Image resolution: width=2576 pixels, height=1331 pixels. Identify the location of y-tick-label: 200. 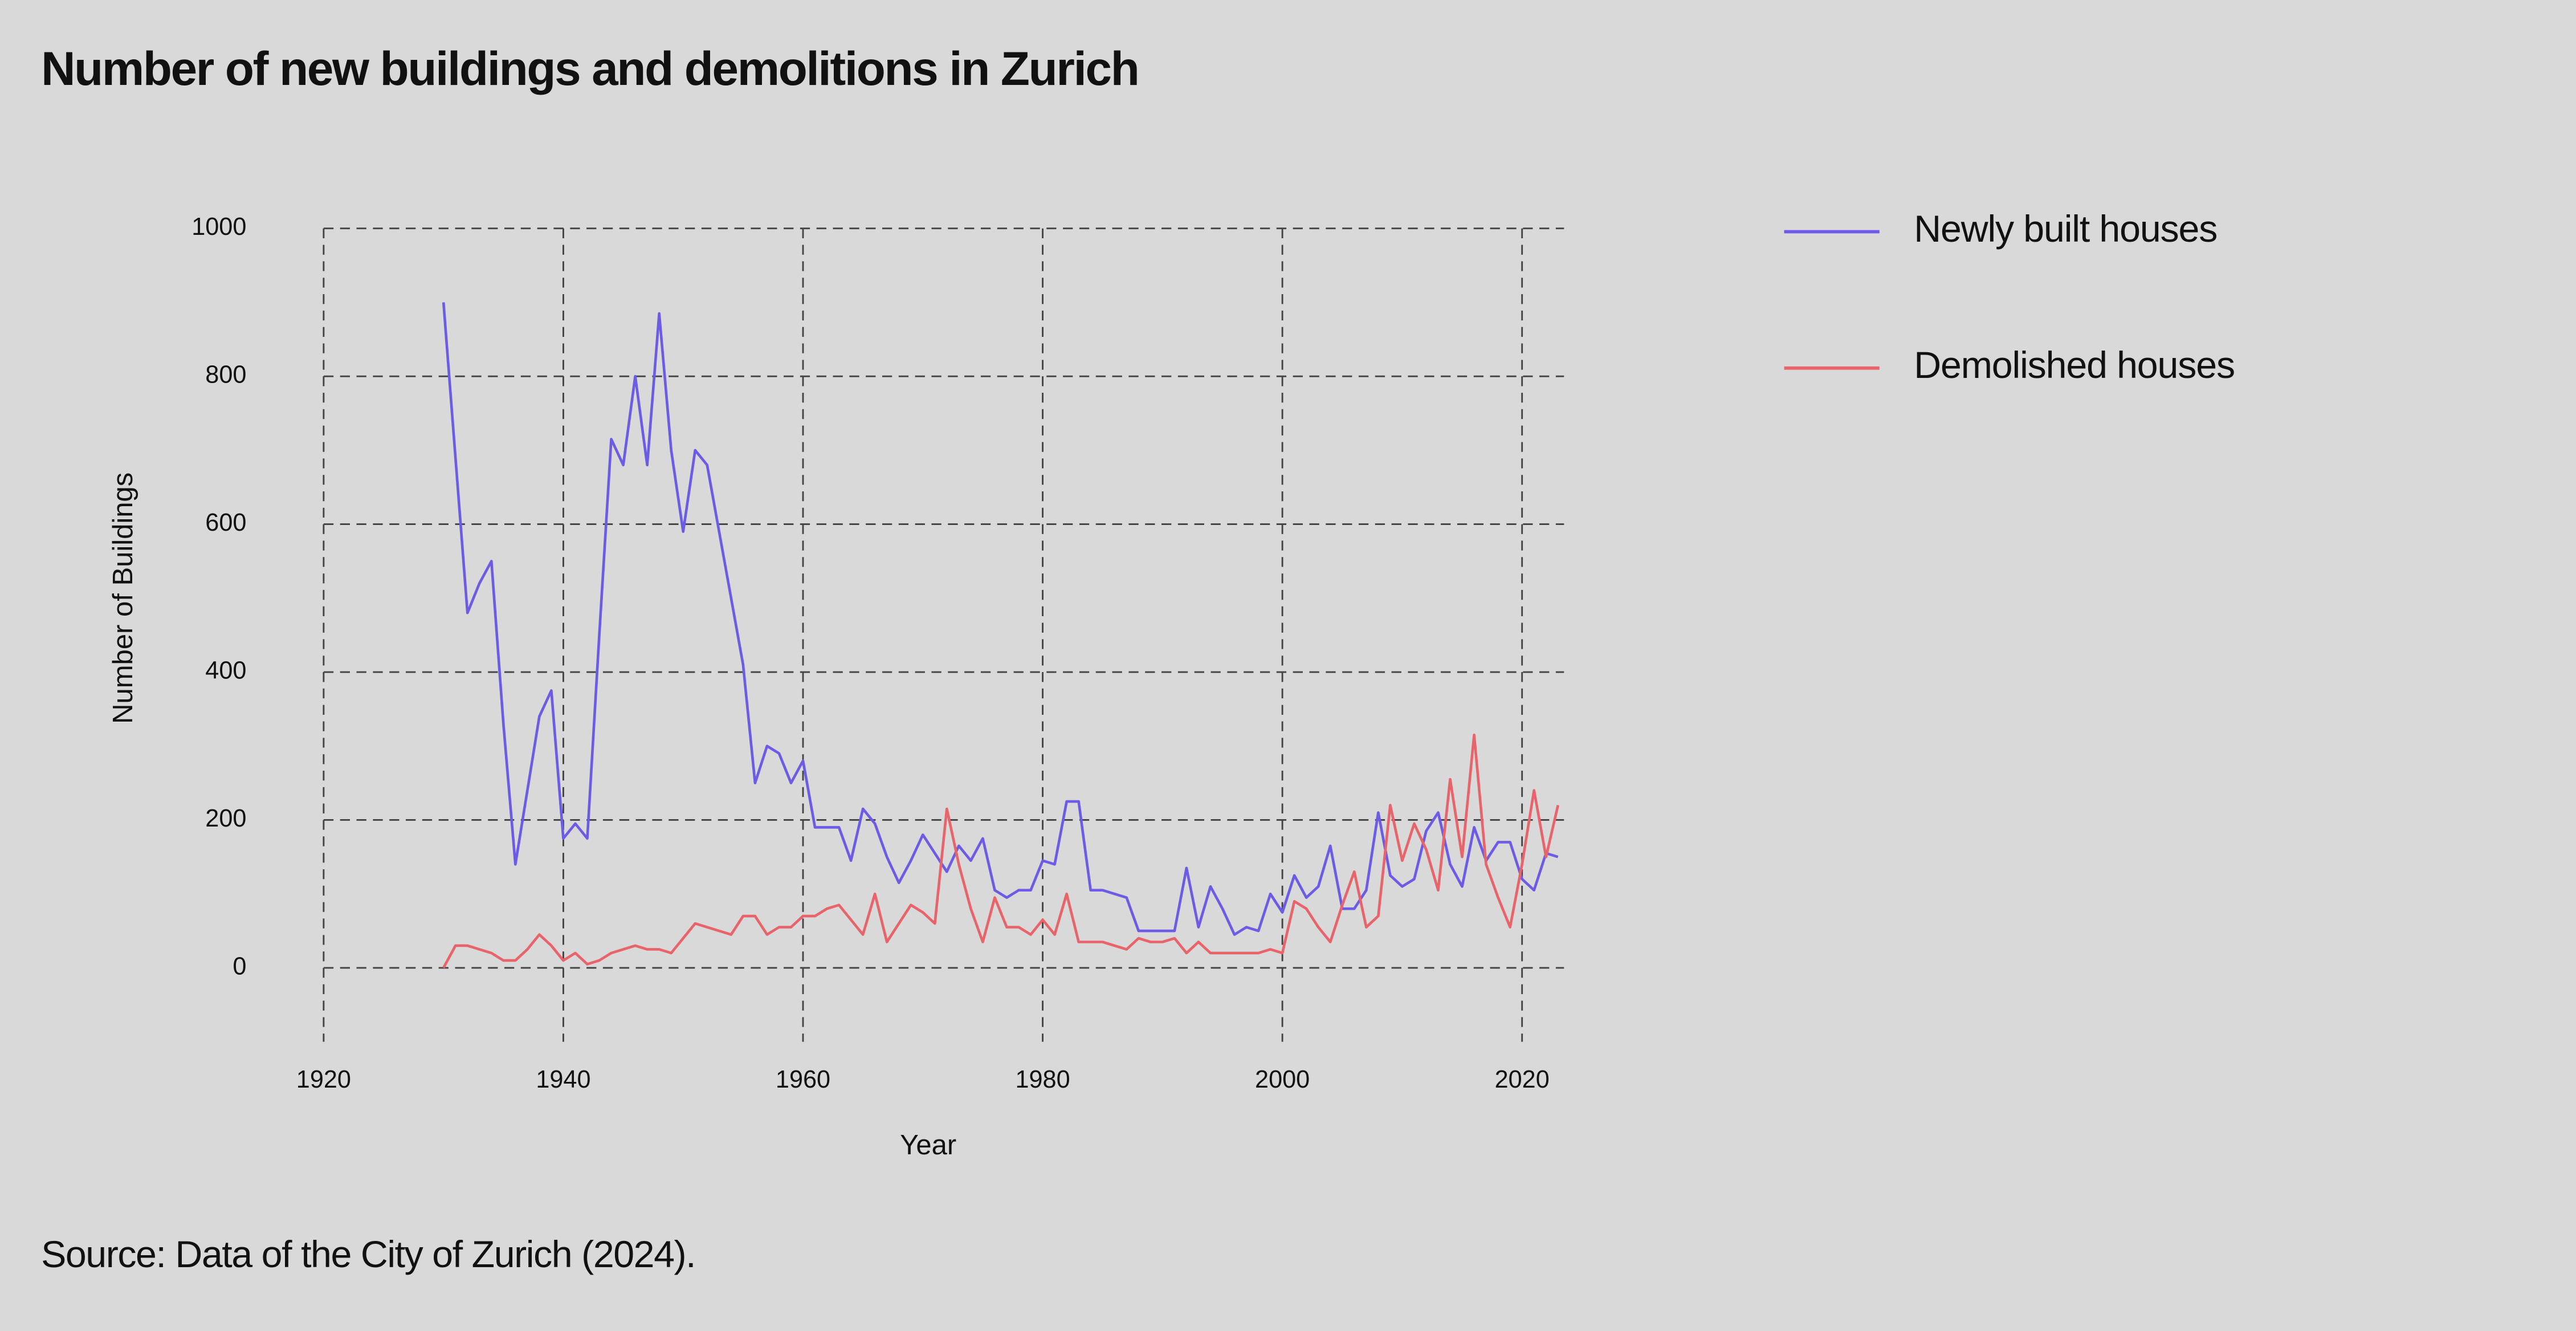
(225, 818).